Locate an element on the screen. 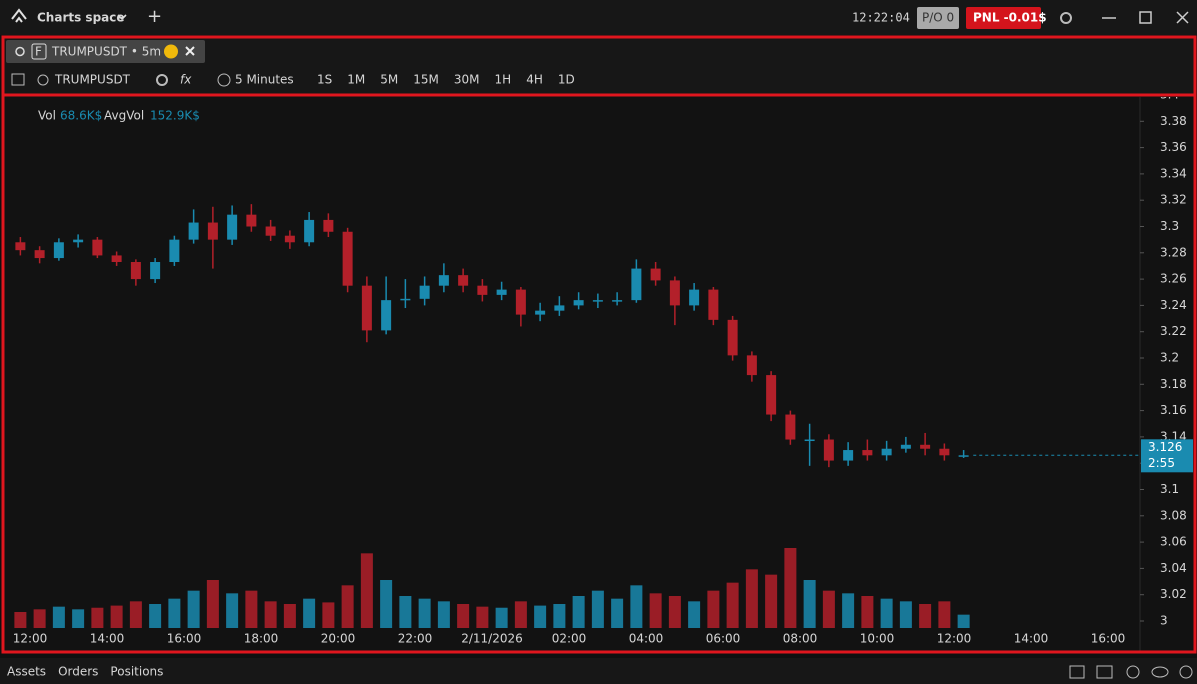 The width and height of the screenshot is (1197, 684). interval-preset: 4H is located at coordinates (534, 80).